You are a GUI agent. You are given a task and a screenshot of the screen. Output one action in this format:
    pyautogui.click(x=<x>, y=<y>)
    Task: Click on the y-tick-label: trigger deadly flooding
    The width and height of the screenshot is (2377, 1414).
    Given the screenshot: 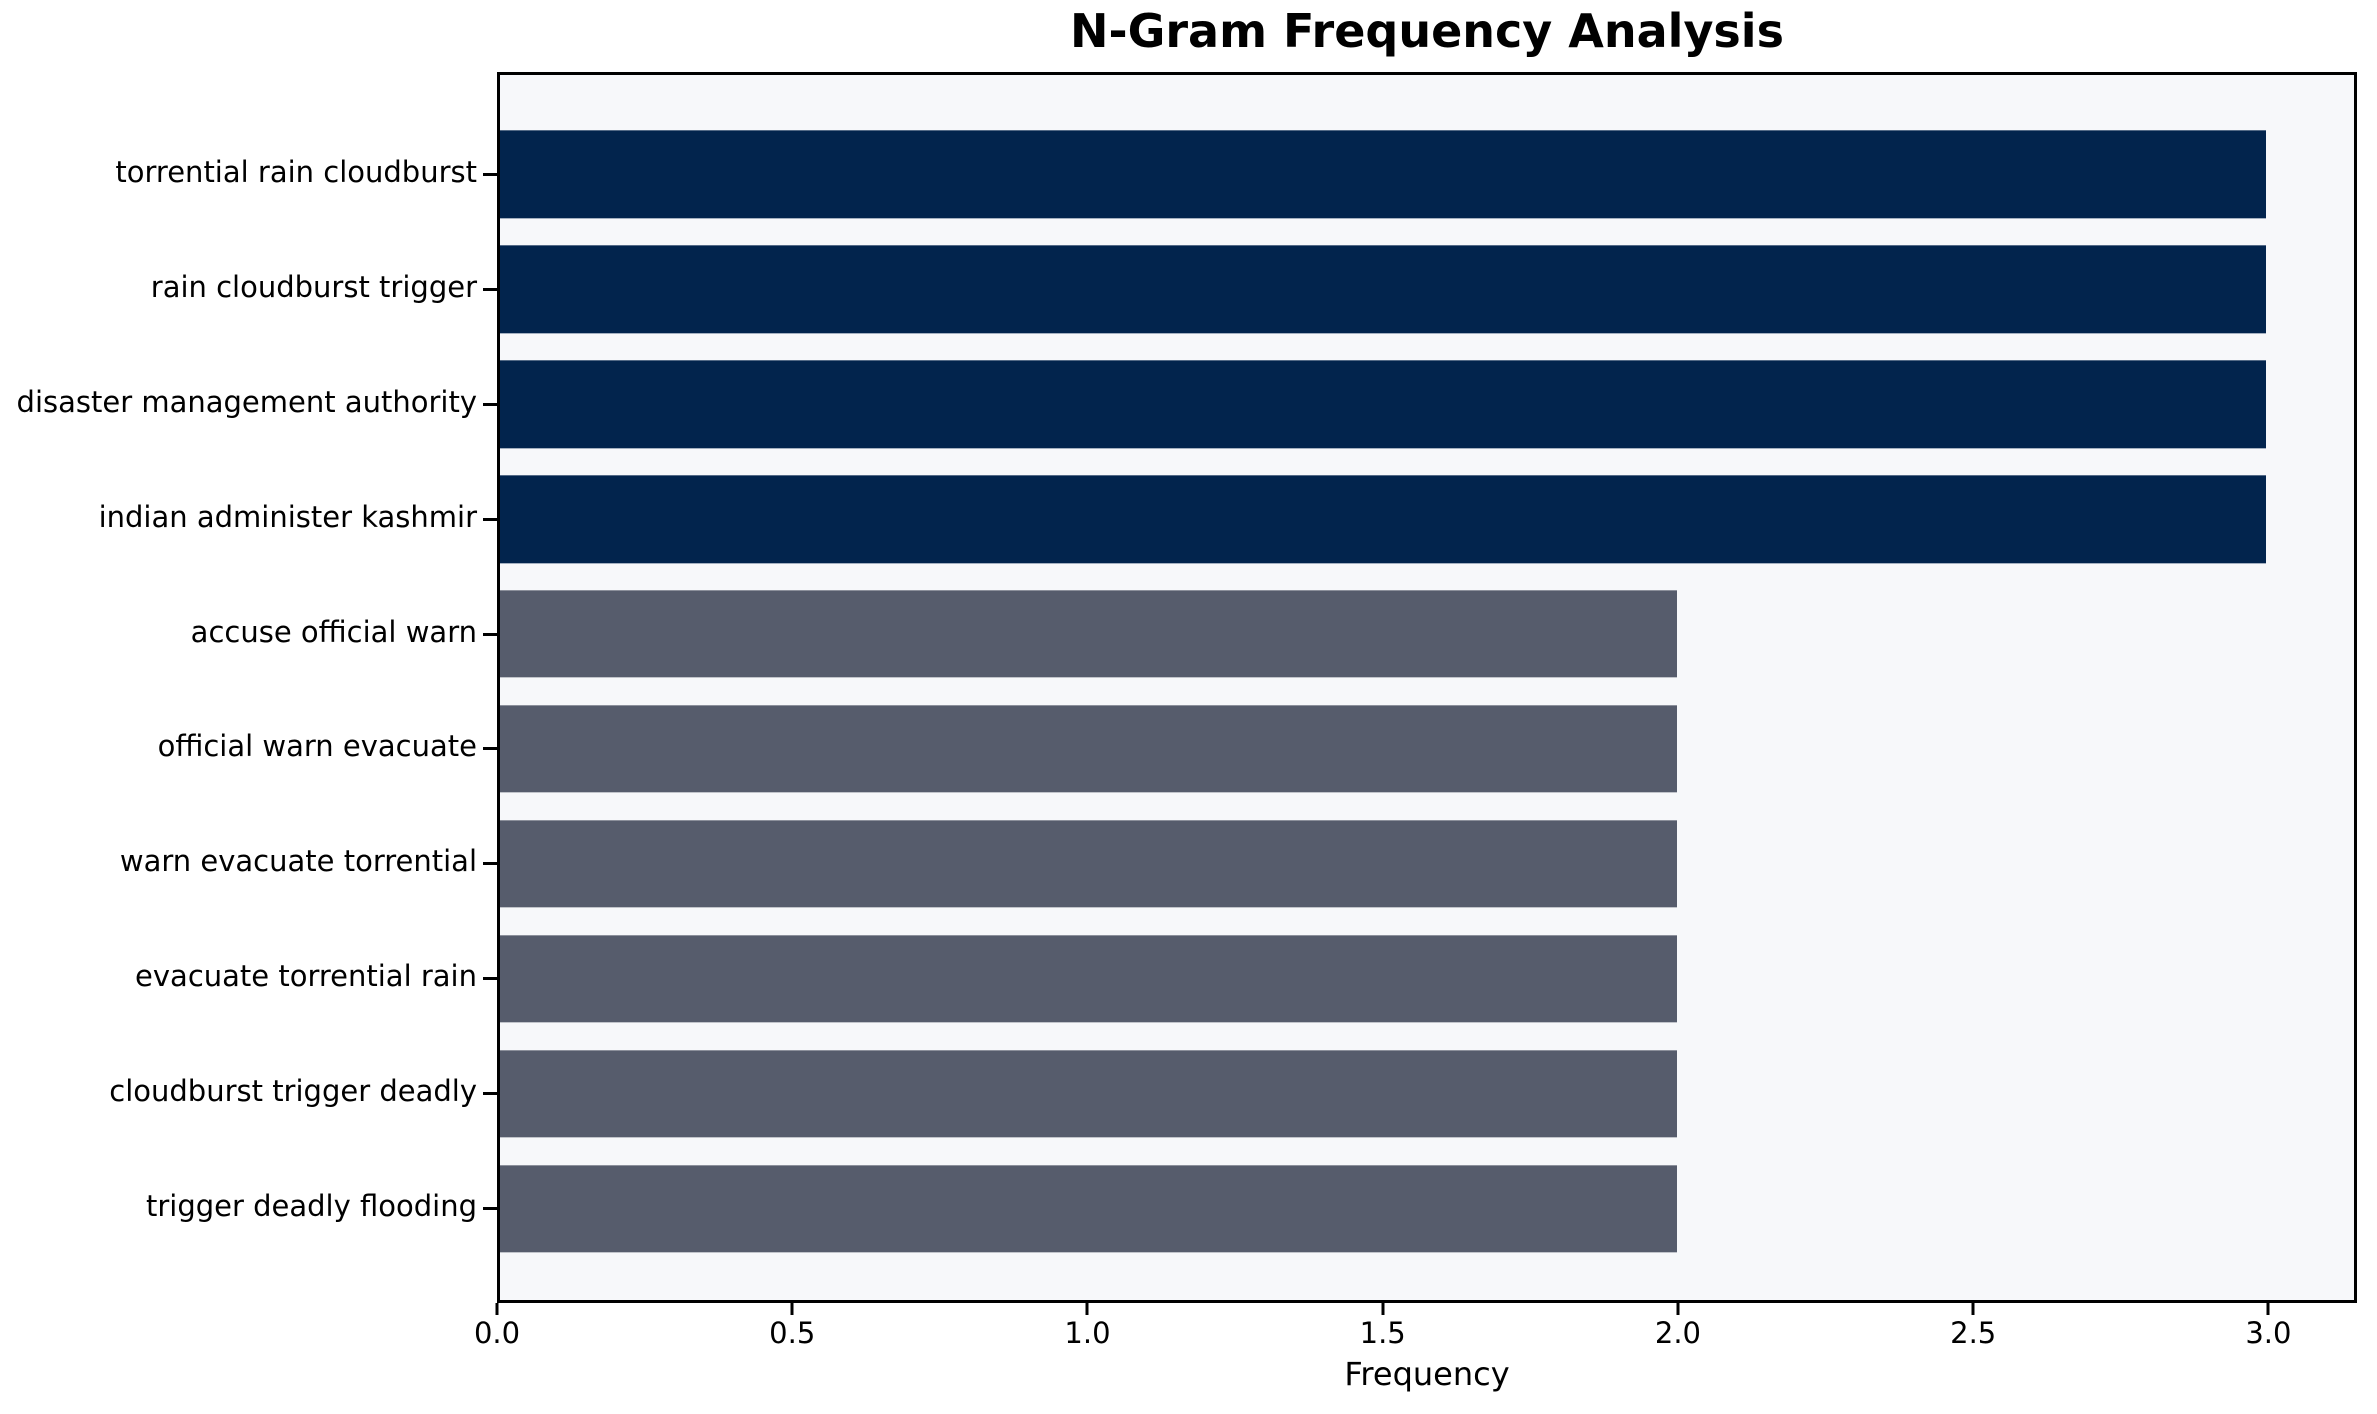 What is the action you would take?
    pyautogui.click(x=311, y=1206)
    